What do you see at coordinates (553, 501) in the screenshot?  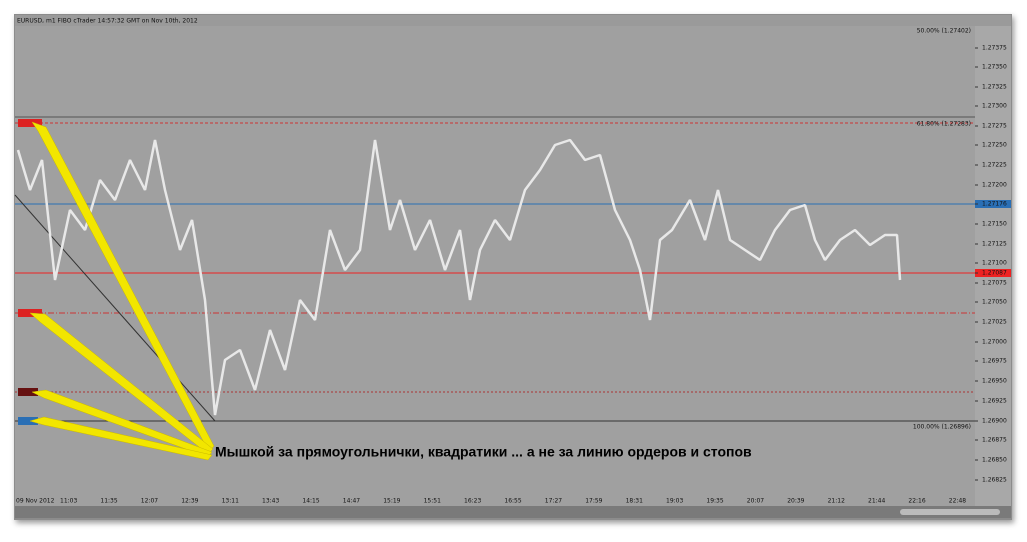 I see `time-label: 17:27` at bounding box center [553, 501].